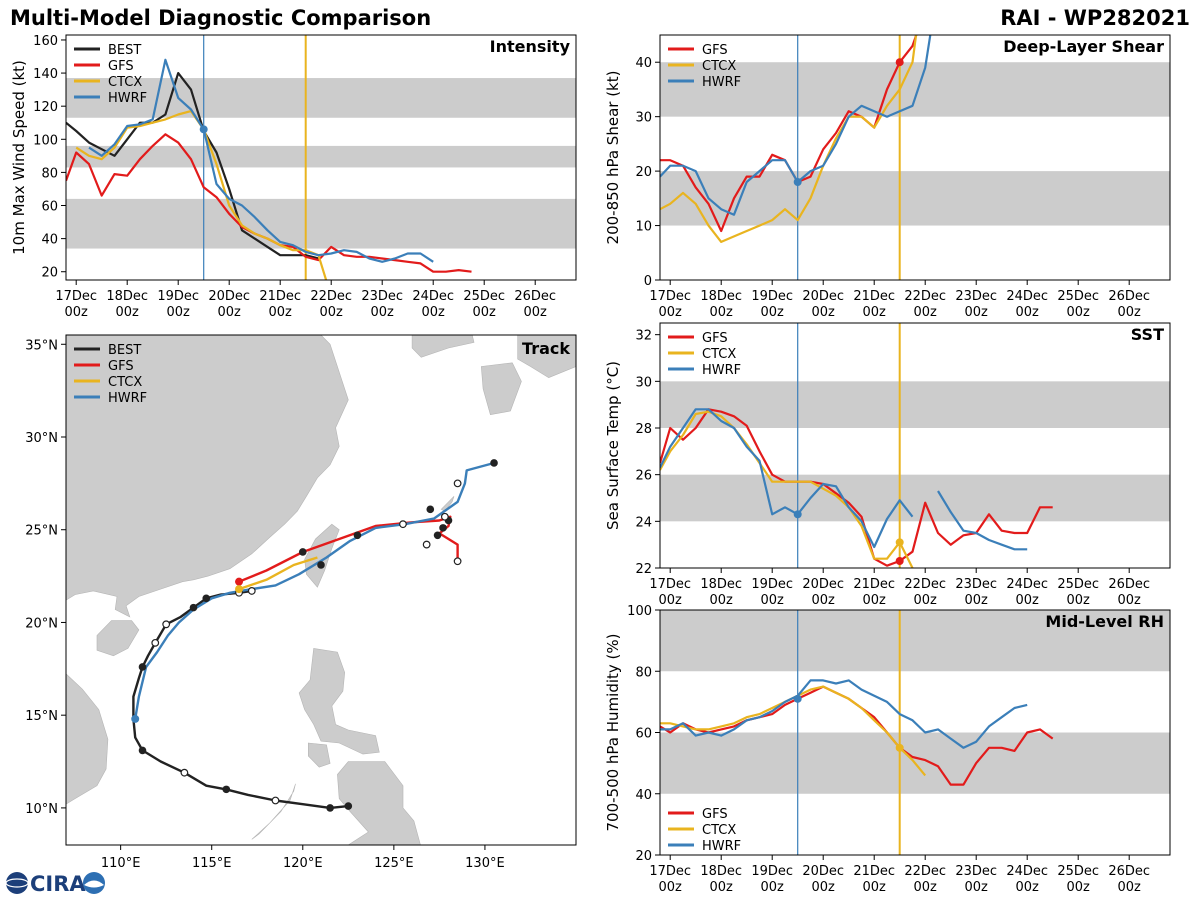 The height and width of the screenshot is (900, 1200). I want to click on track-lat-label: 15°N, so click(41, 716).